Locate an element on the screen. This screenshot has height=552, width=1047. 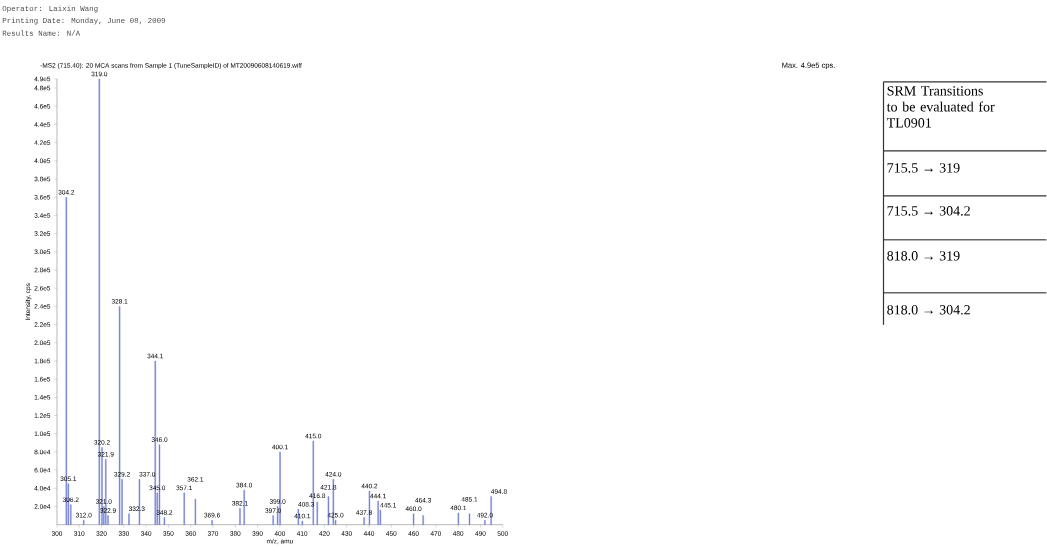
text: 715.5 → 304.2 is located at coordinates (928, 211).